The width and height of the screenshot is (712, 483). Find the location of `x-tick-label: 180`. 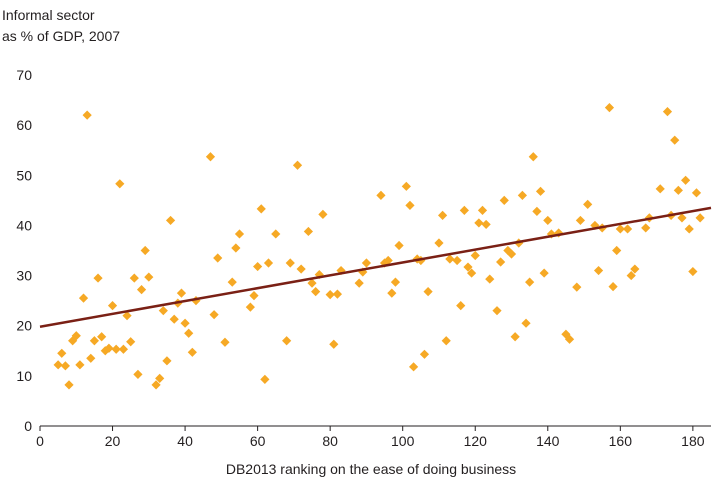

x-tick-label: 180 is located at coordinates (693, 441).